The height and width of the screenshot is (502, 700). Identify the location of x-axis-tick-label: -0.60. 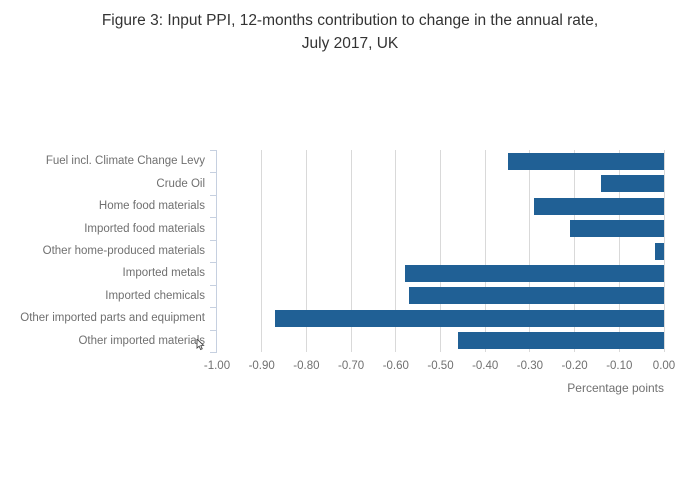
(395, 366).